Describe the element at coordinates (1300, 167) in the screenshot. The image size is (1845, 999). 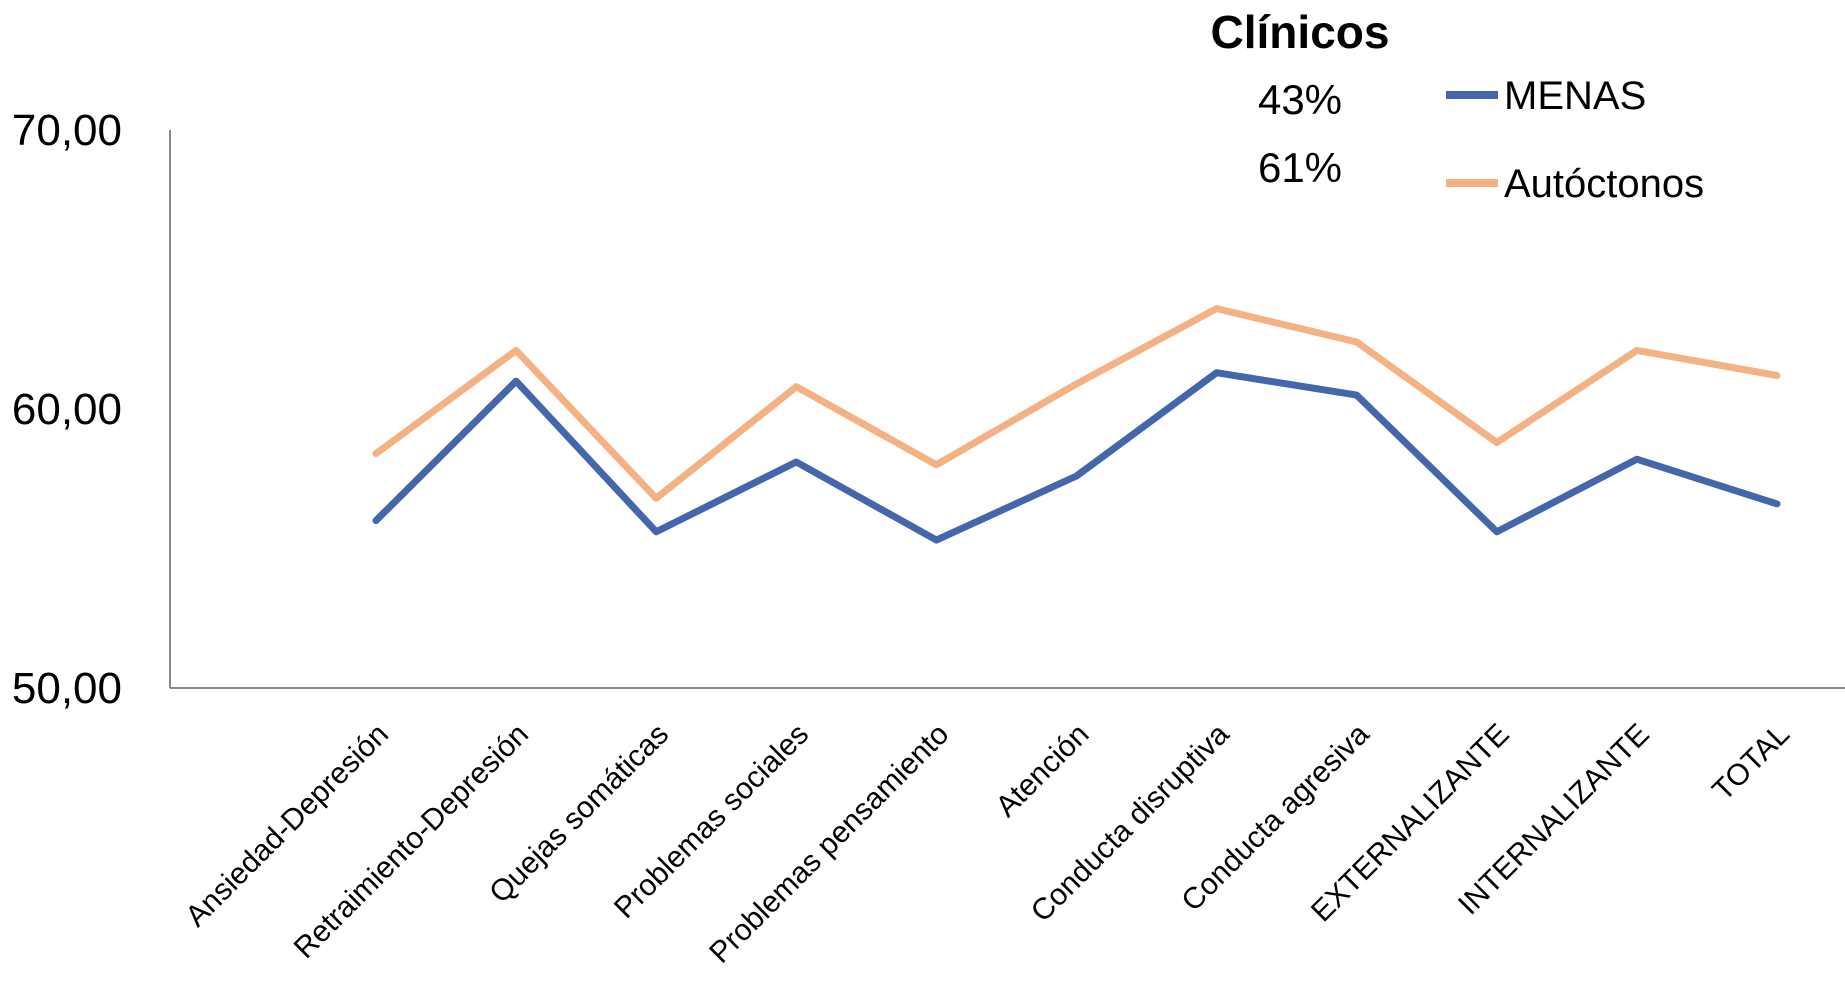
I see `annotation-2: 61%` at that location.